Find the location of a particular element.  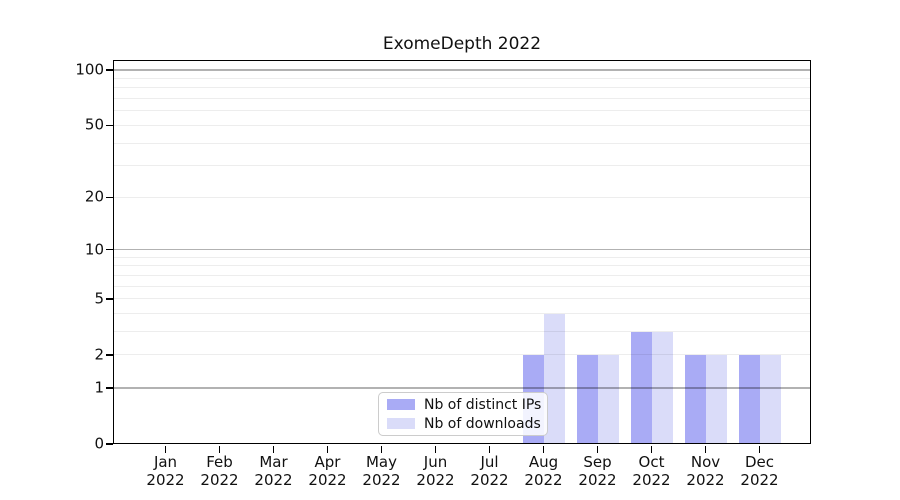

y-tick-label: 1 is located at coordinates (99, 387).